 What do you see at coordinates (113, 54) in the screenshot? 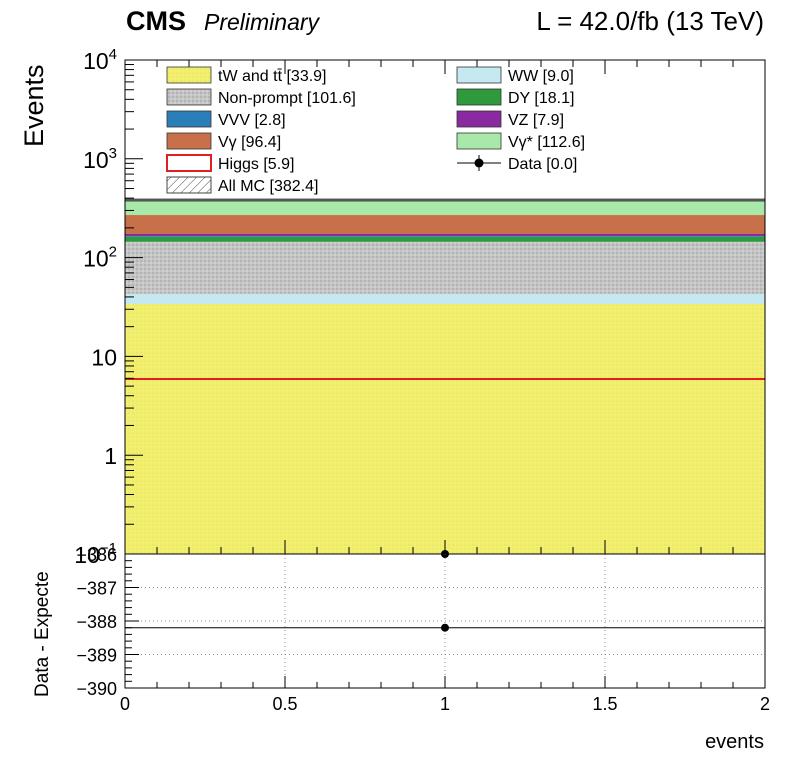
I see `main-tick-exp-0: 4` at bounding box center [113, 54].